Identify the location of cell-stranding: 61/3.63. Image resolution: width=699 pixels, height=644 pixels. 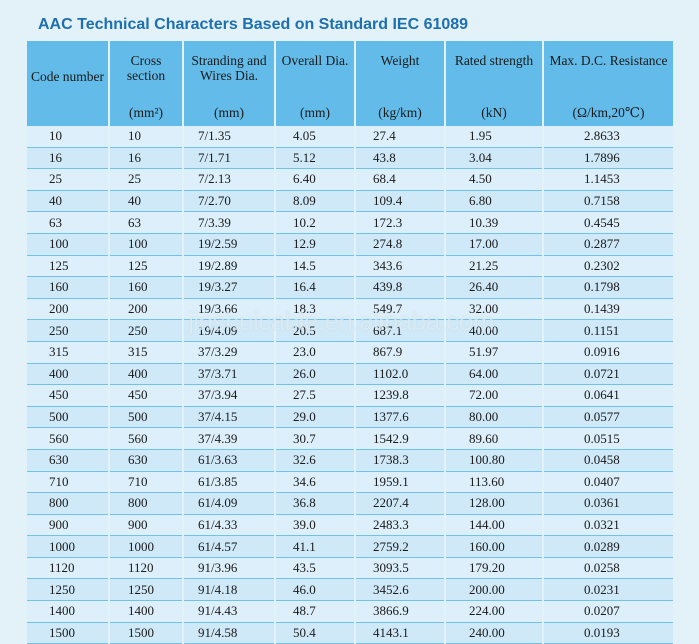
(229, 460).